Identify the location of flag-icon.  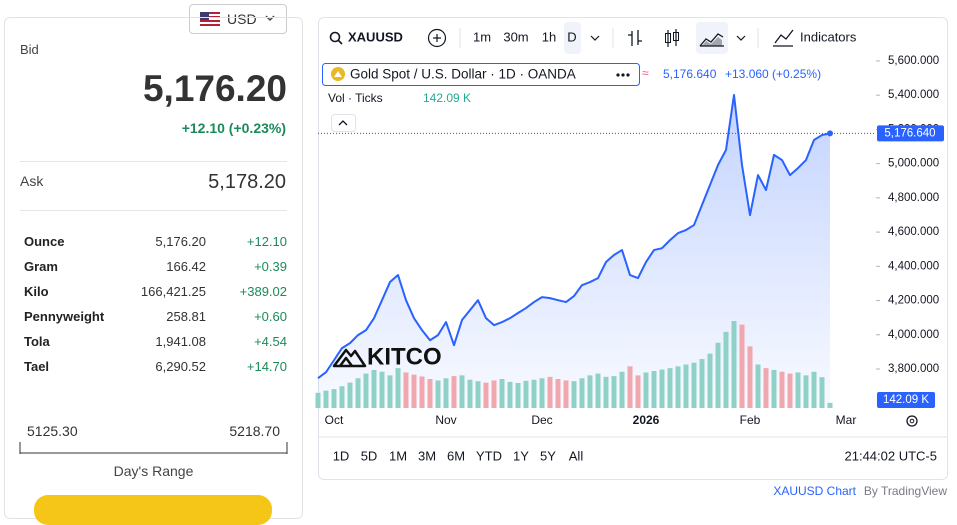
(210, 19).